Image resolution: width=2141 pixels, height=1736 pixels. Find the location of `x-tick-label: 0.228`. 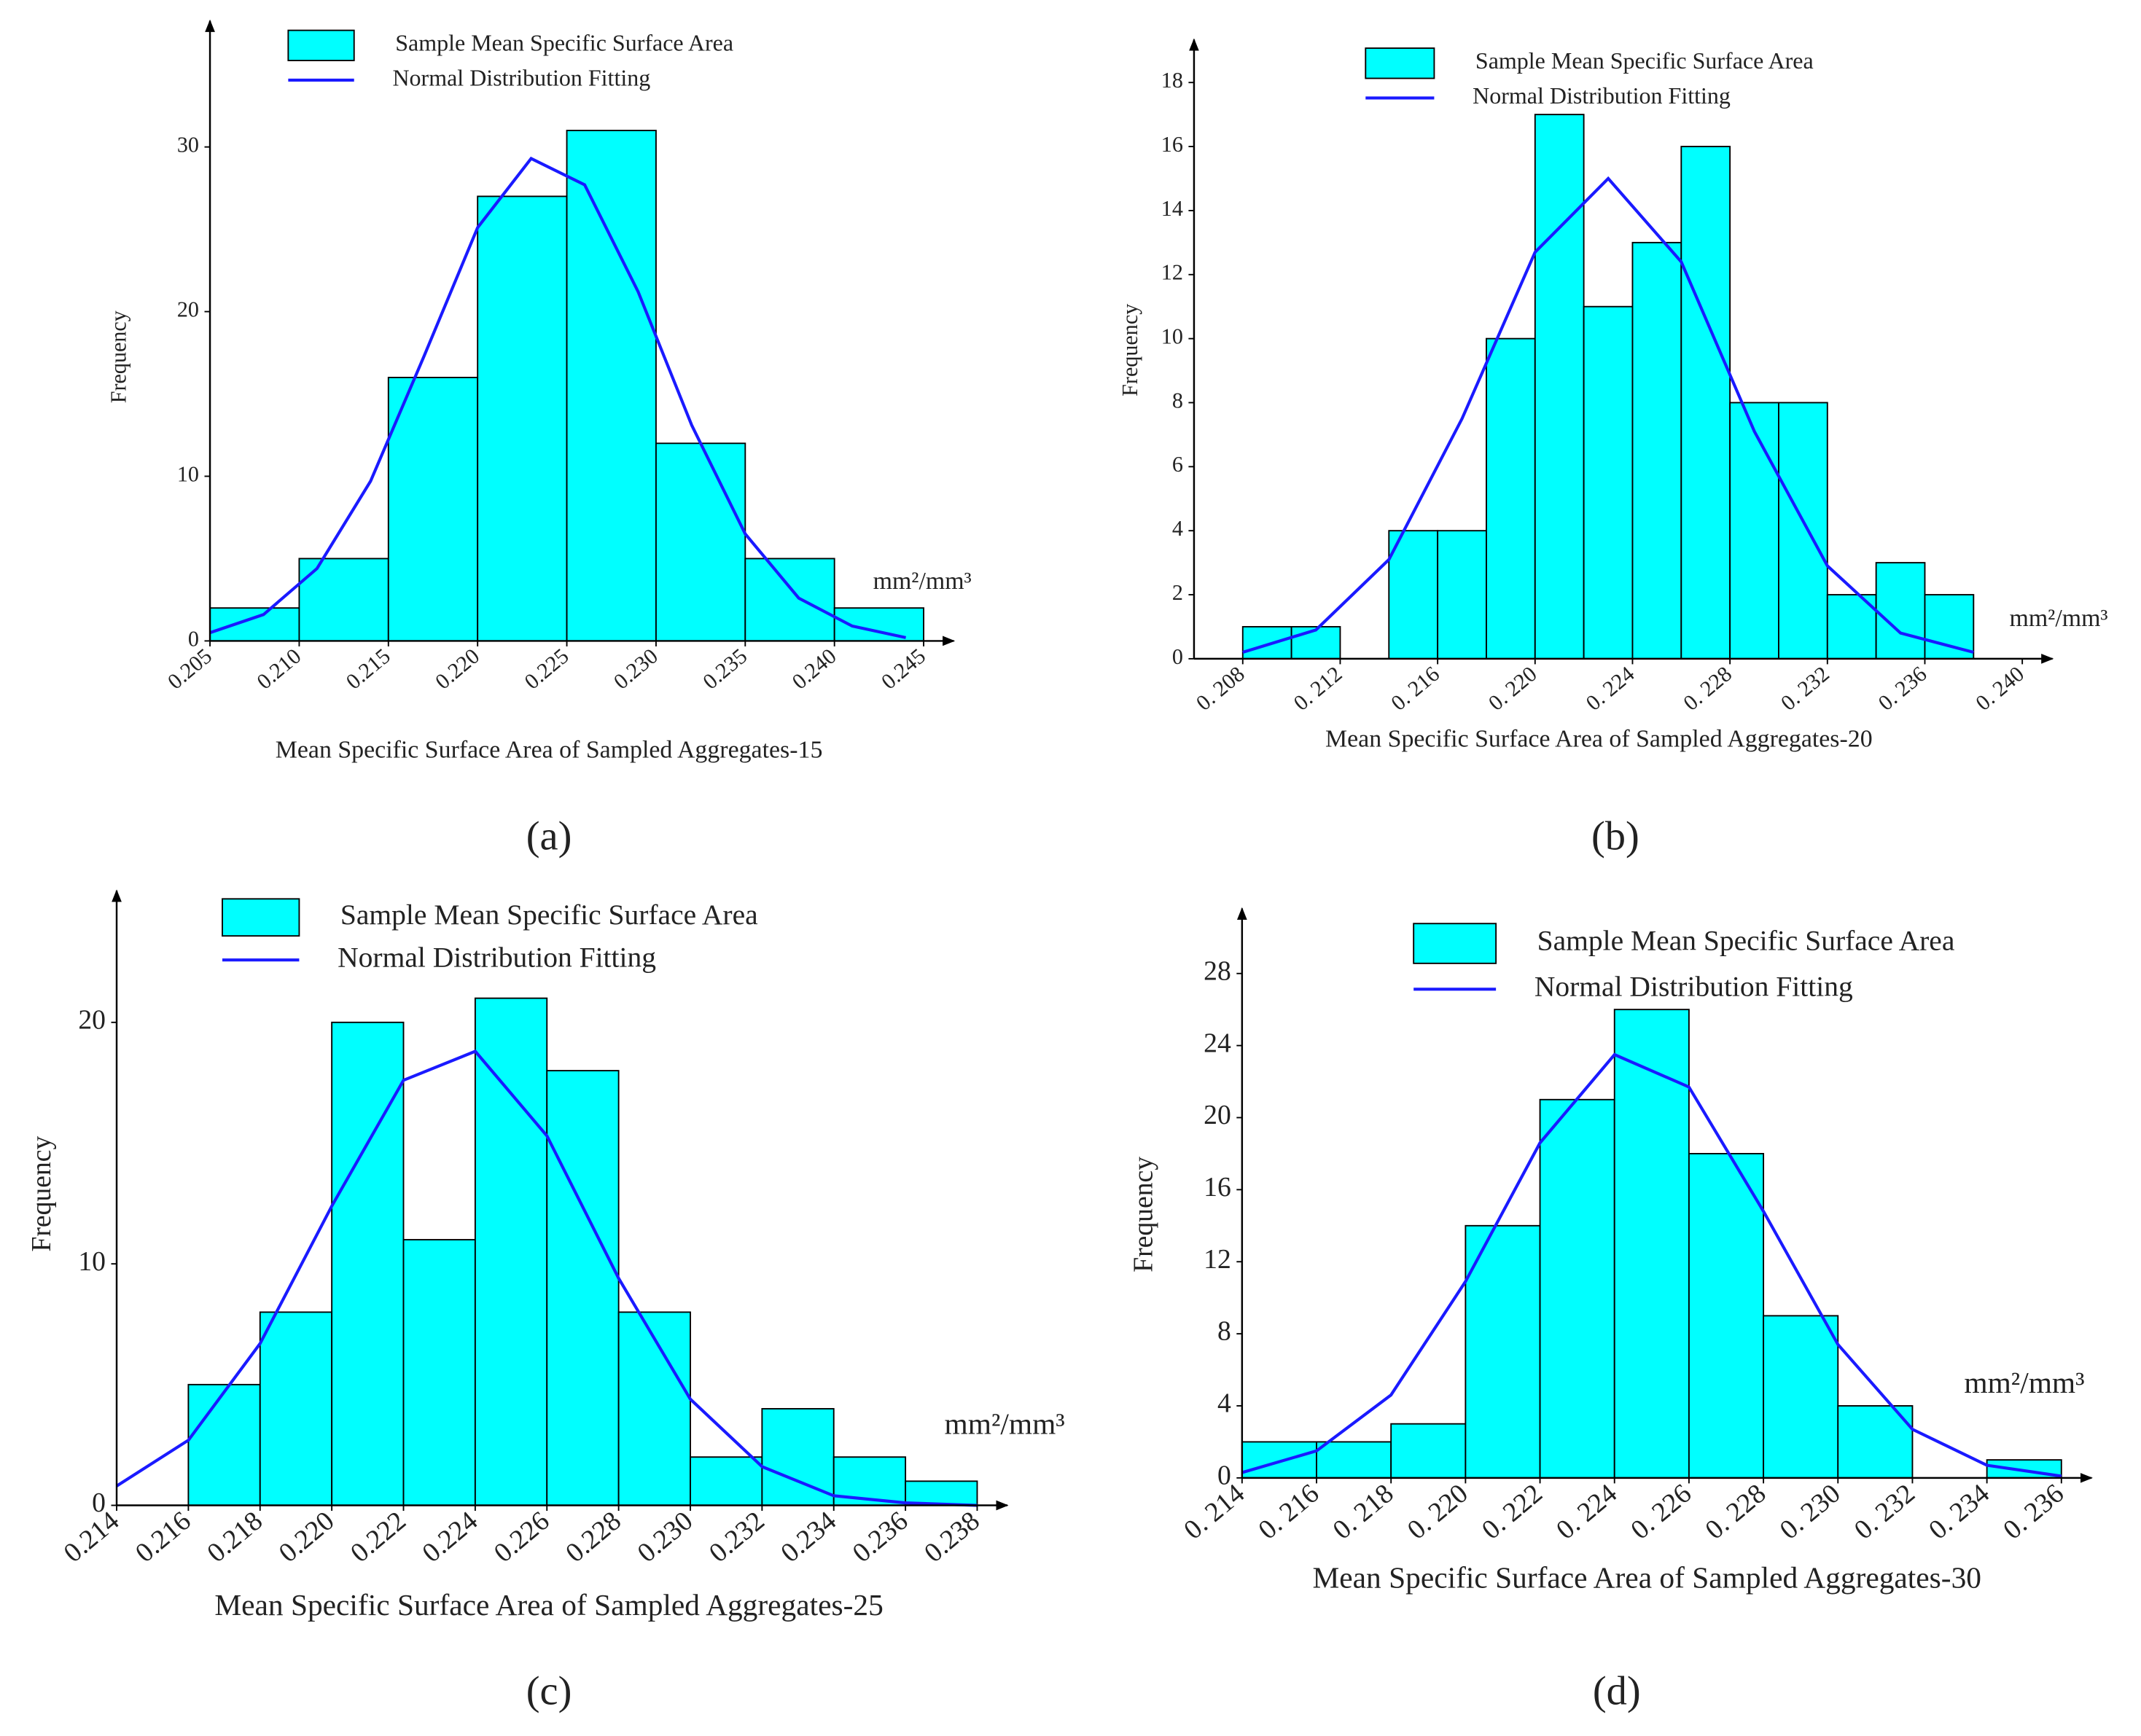

x-tick-label: 0.228 is located at coordinates (593, 1537).